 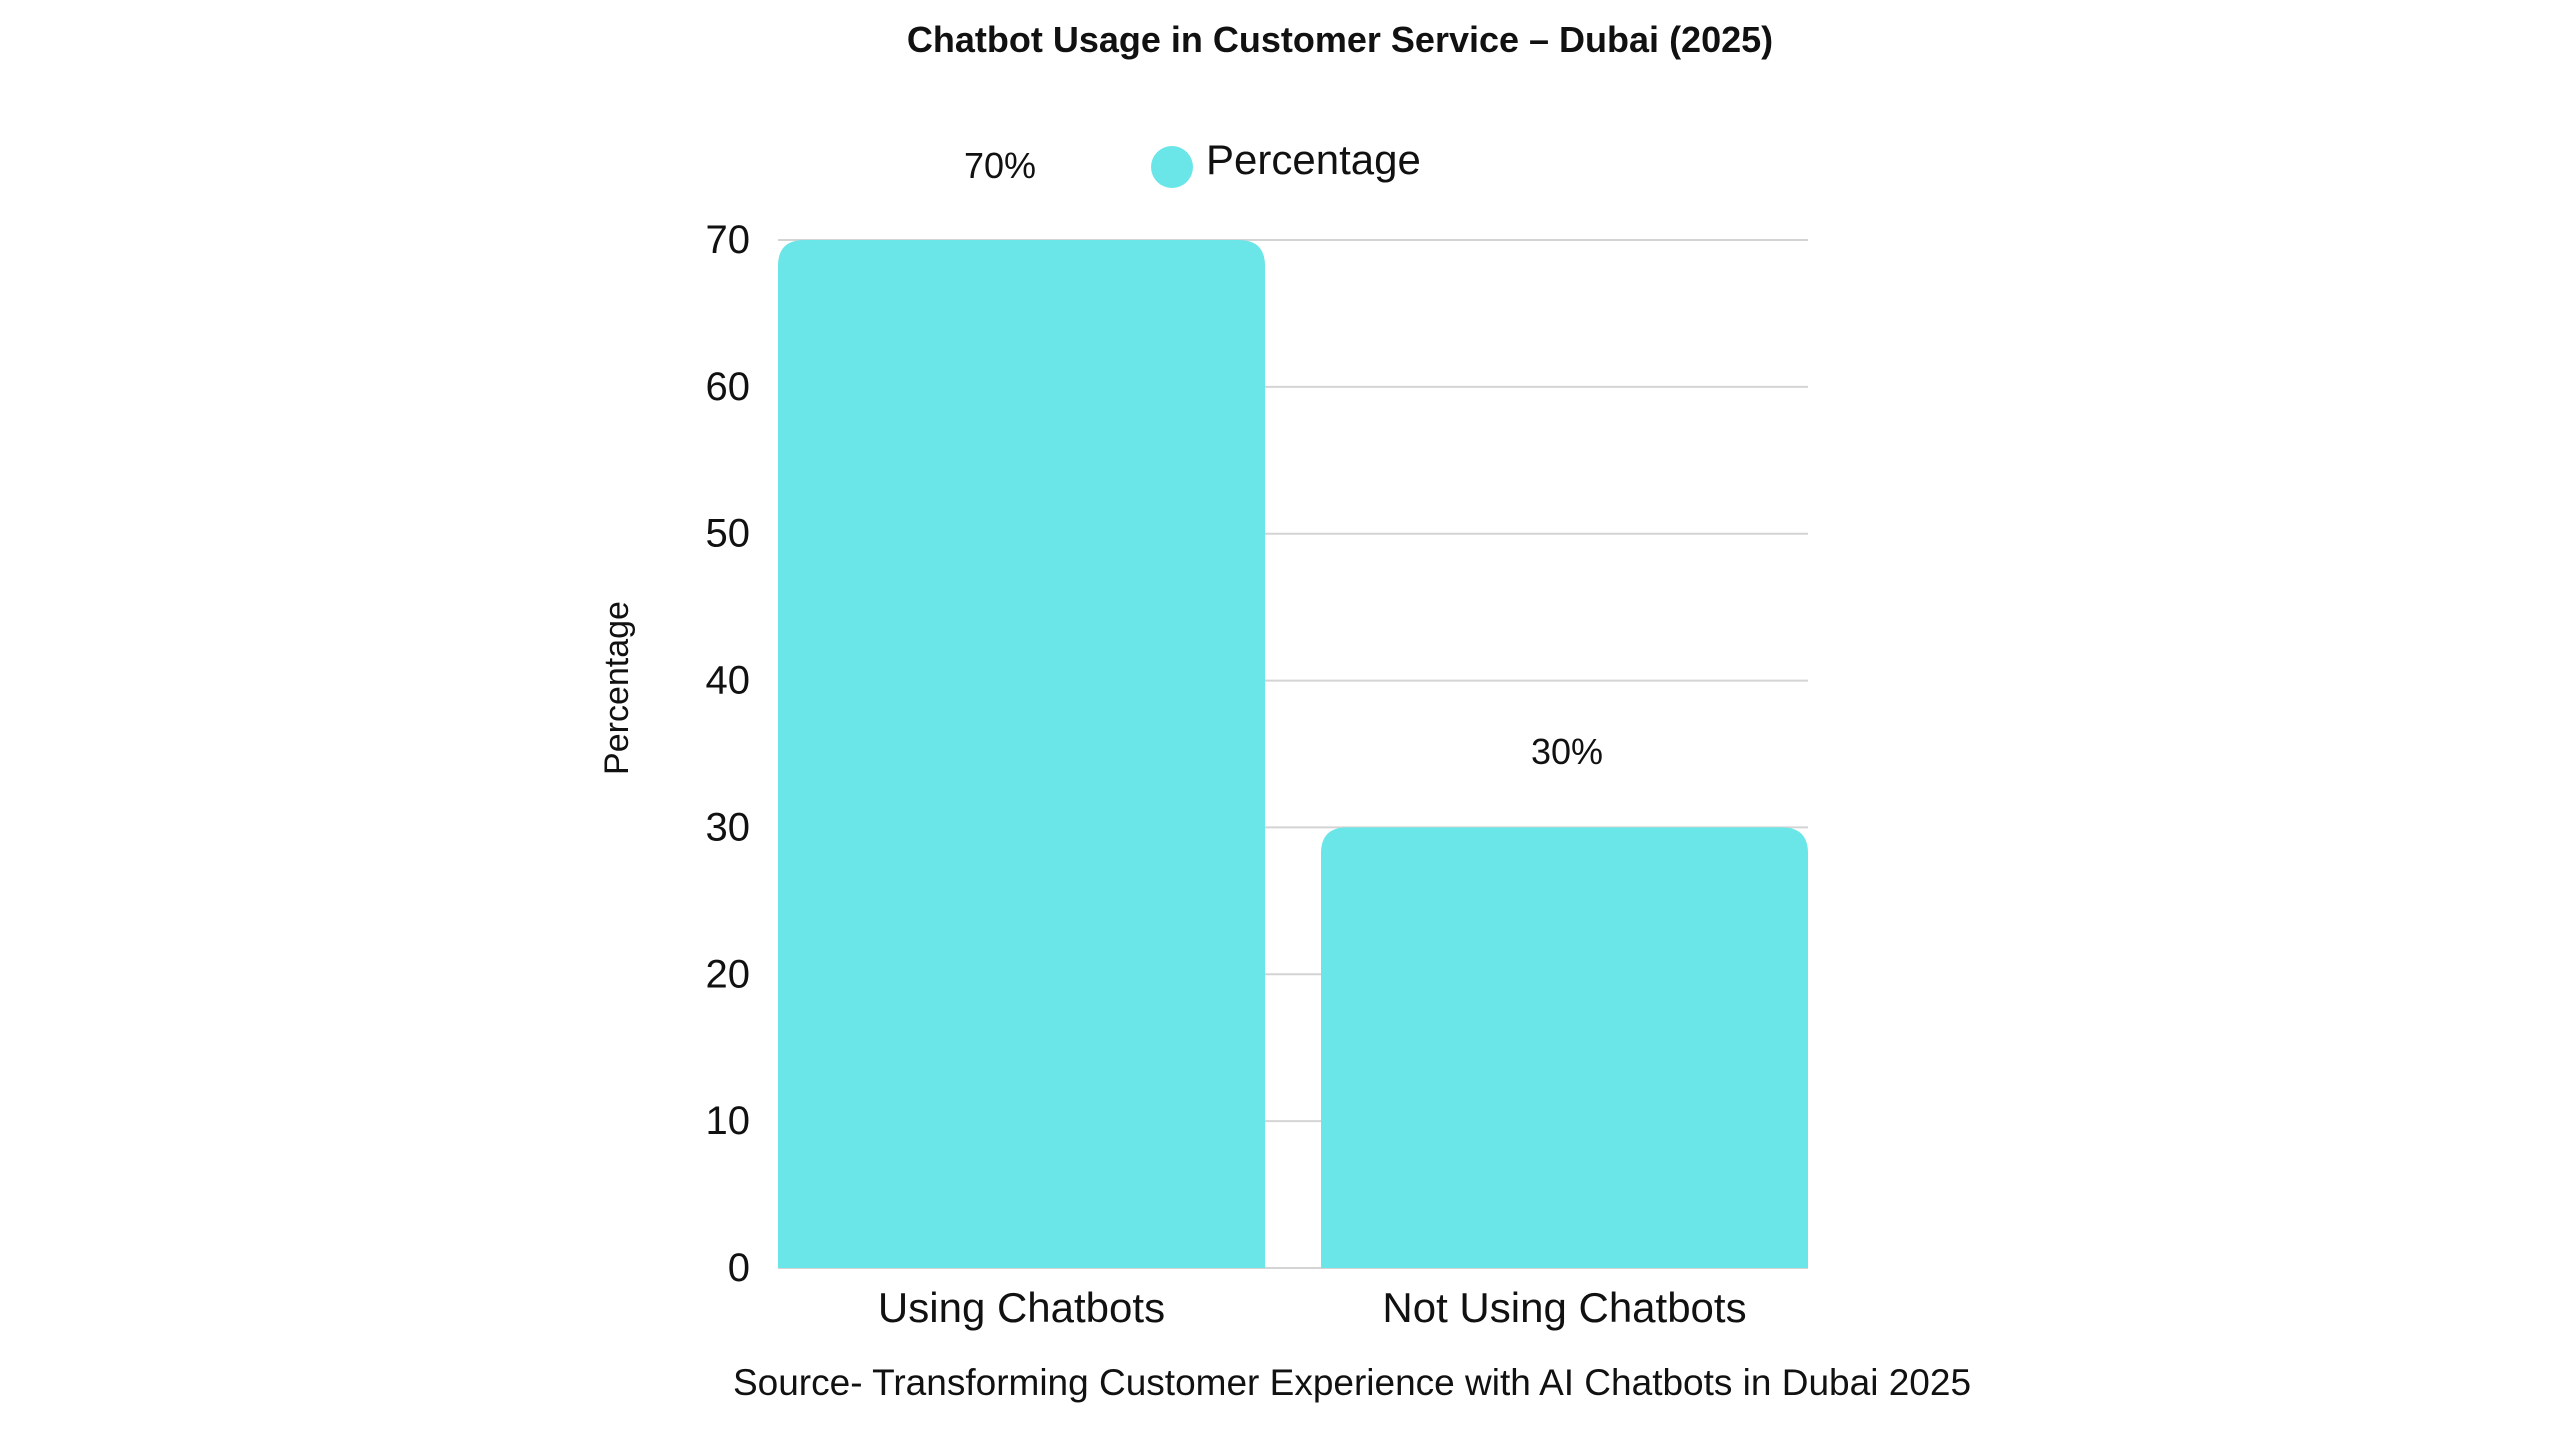 What do you see at coordinates (1567, 751) in the screenshot?
I see `data-label: 30%` at bounding box center [1567, 751].